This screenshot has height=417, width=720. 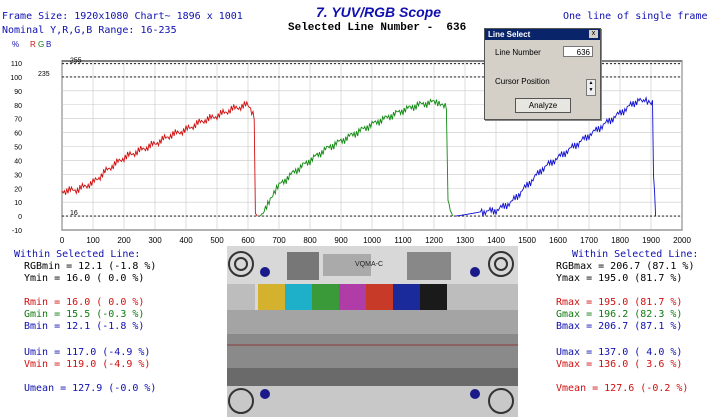 I want to click on ymin-value: Ymin = 16.0 ( 0.0 %), so click(x=84, y=278).